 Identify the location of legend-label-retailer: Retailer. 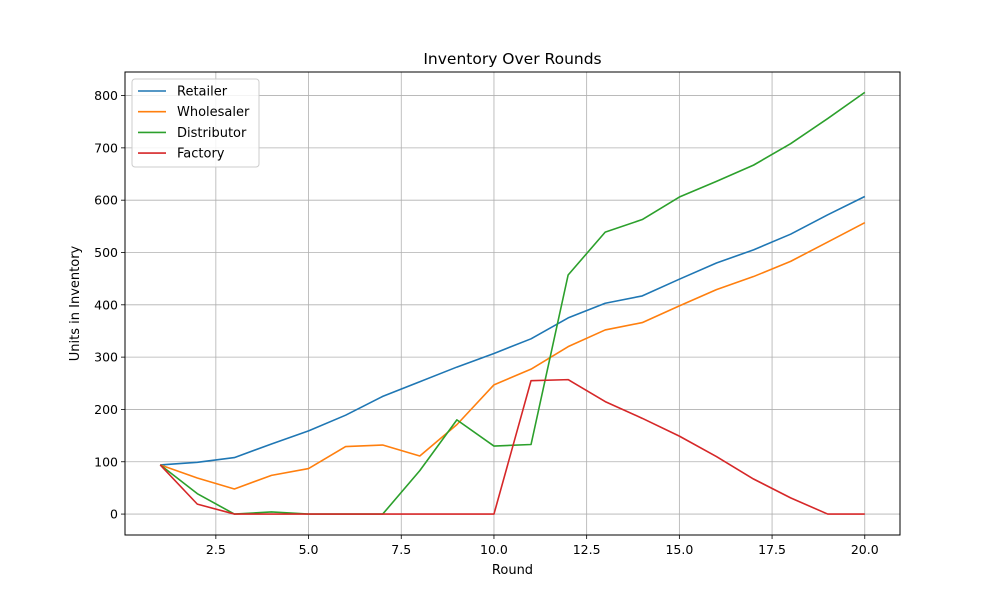
(202, 92).